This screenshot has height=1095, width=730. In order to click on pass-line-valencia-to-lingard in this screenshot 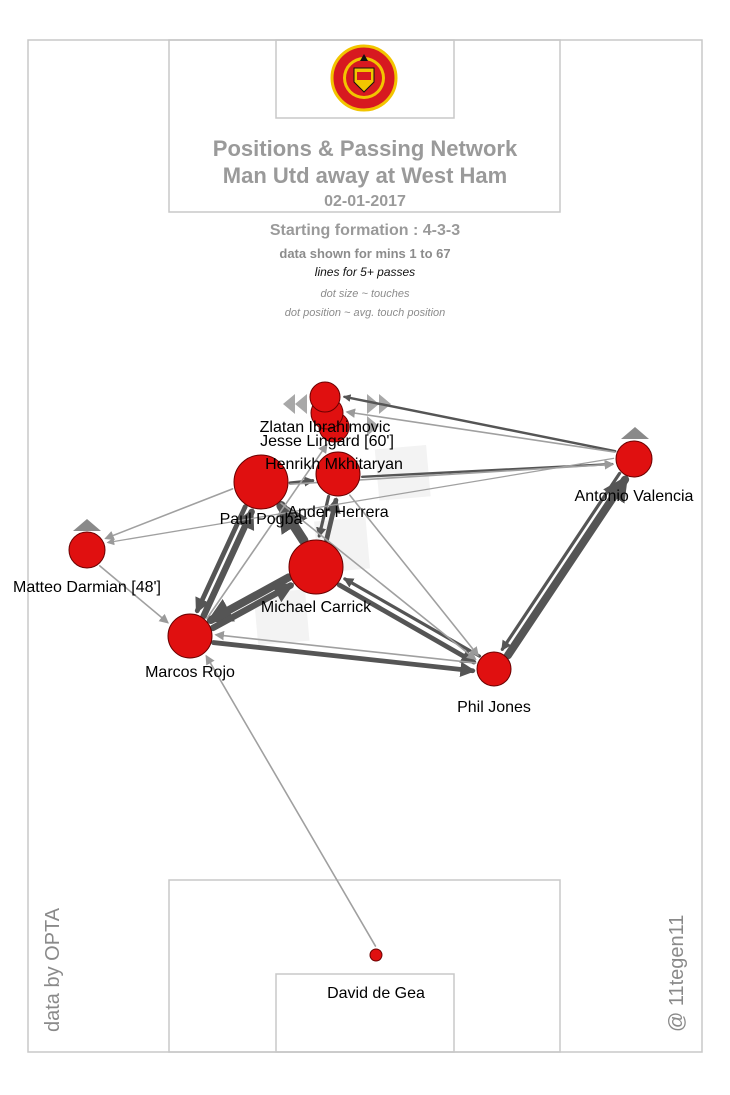, I will do `click(480, 430)`.